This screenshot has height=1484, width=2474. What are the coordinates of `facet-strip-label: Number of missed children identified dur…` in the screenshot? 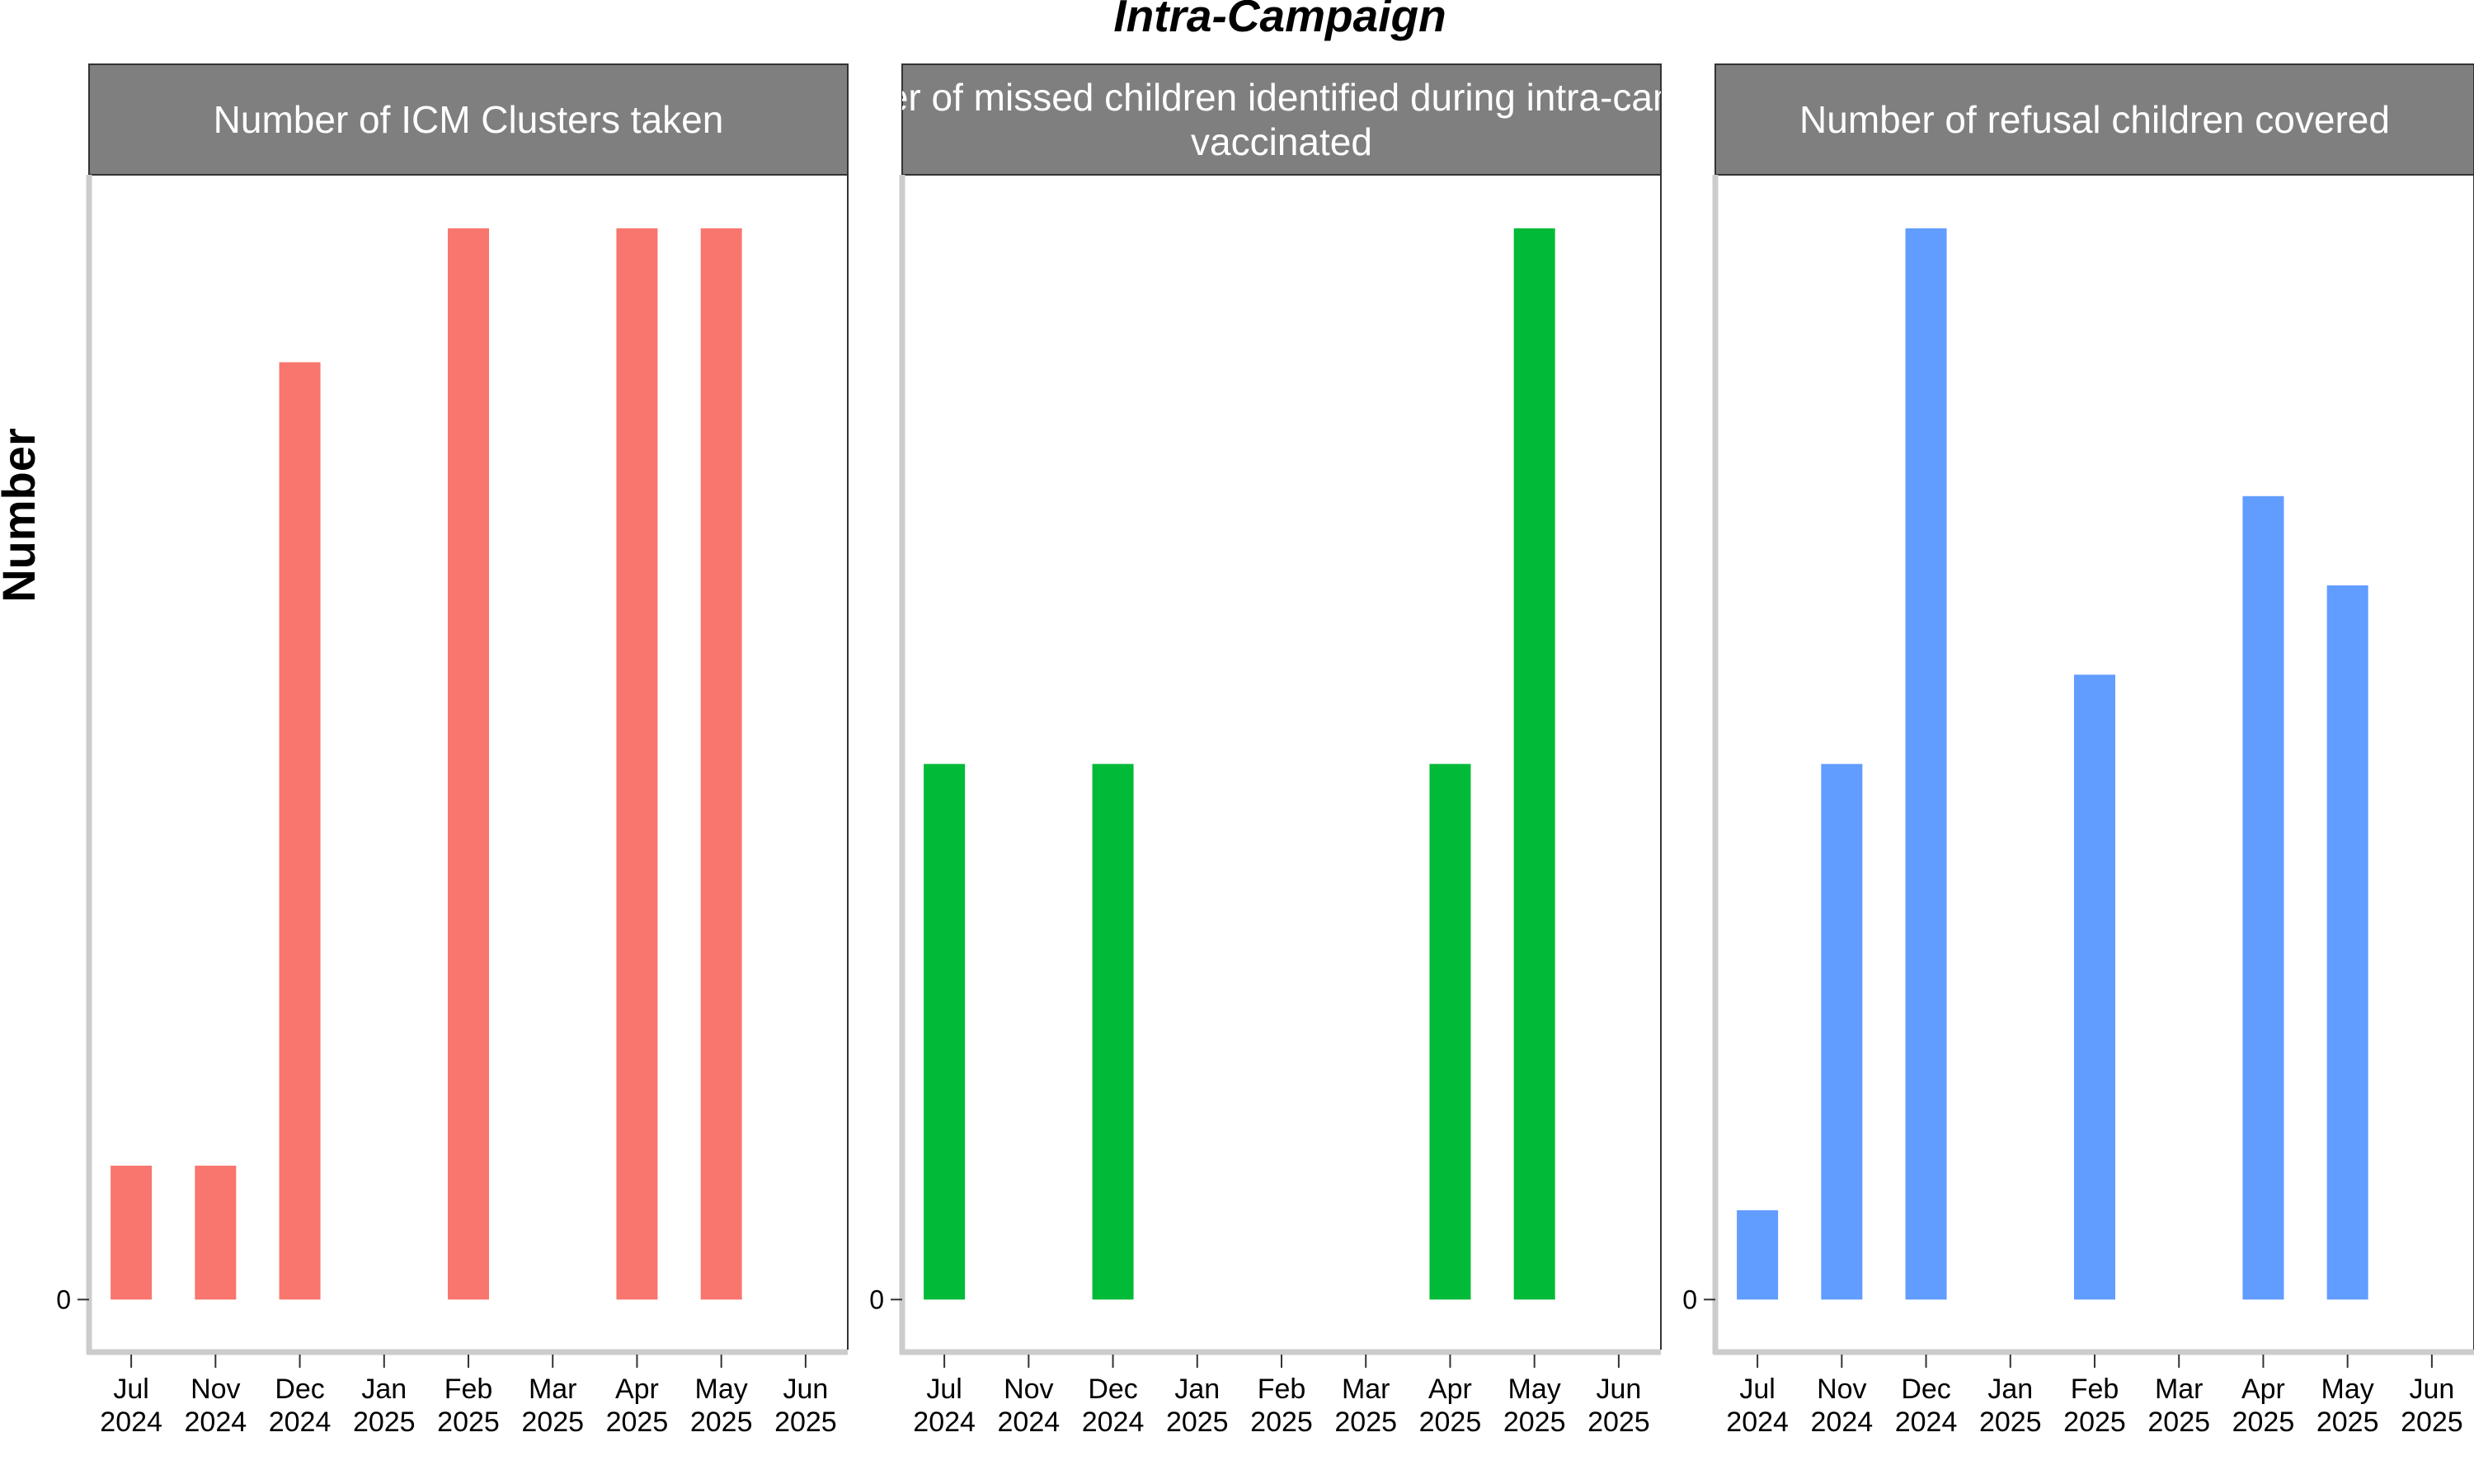 It's located at (1281, 97).